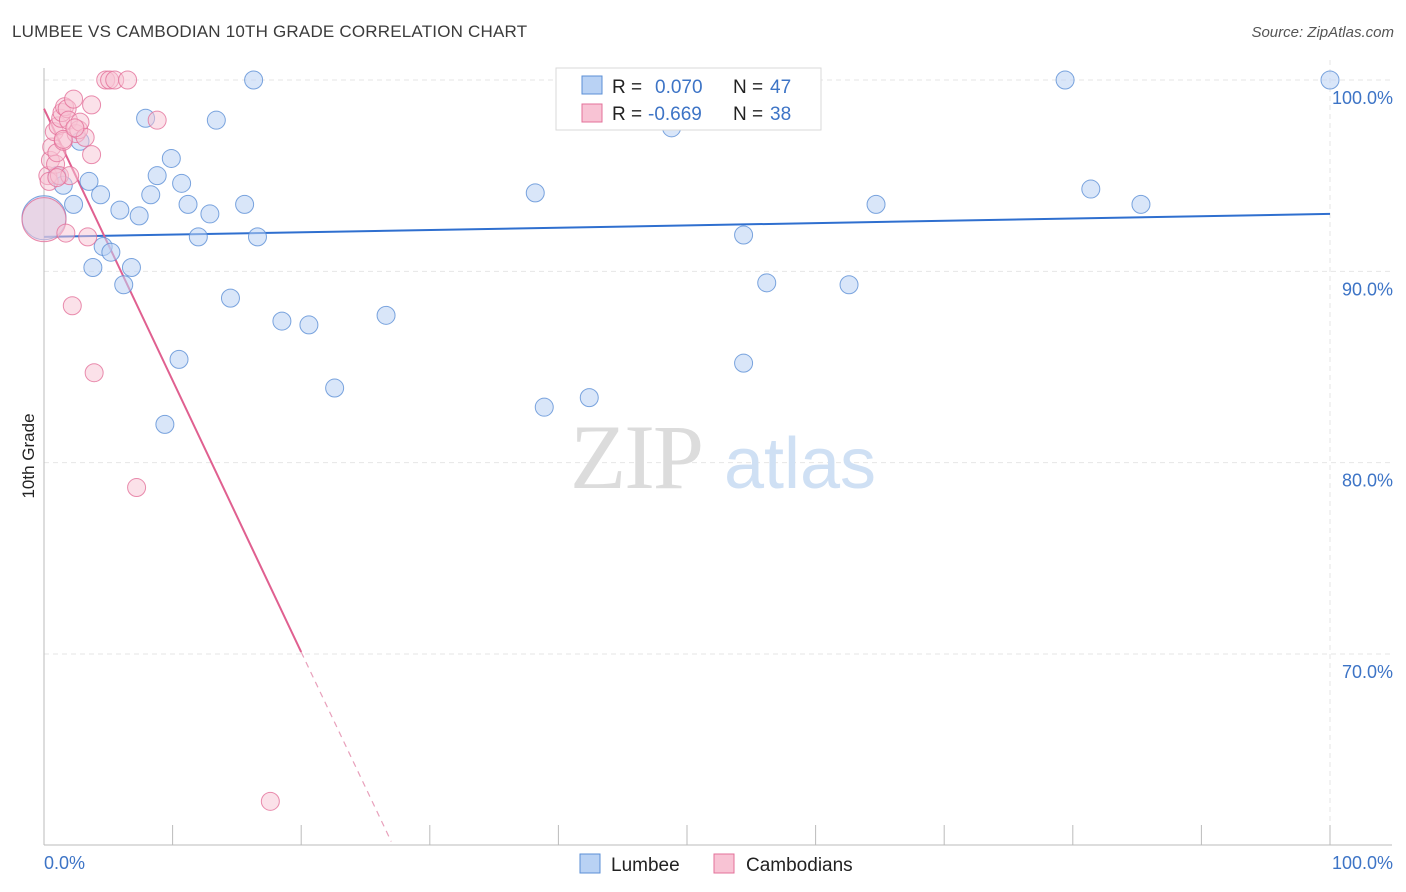 This screenshot has height=892, width=1406. Describe the element at coordinates (799, 865) in the screenshot. I see `bottom-legend-label-cambodians: Cambodians` at that location.